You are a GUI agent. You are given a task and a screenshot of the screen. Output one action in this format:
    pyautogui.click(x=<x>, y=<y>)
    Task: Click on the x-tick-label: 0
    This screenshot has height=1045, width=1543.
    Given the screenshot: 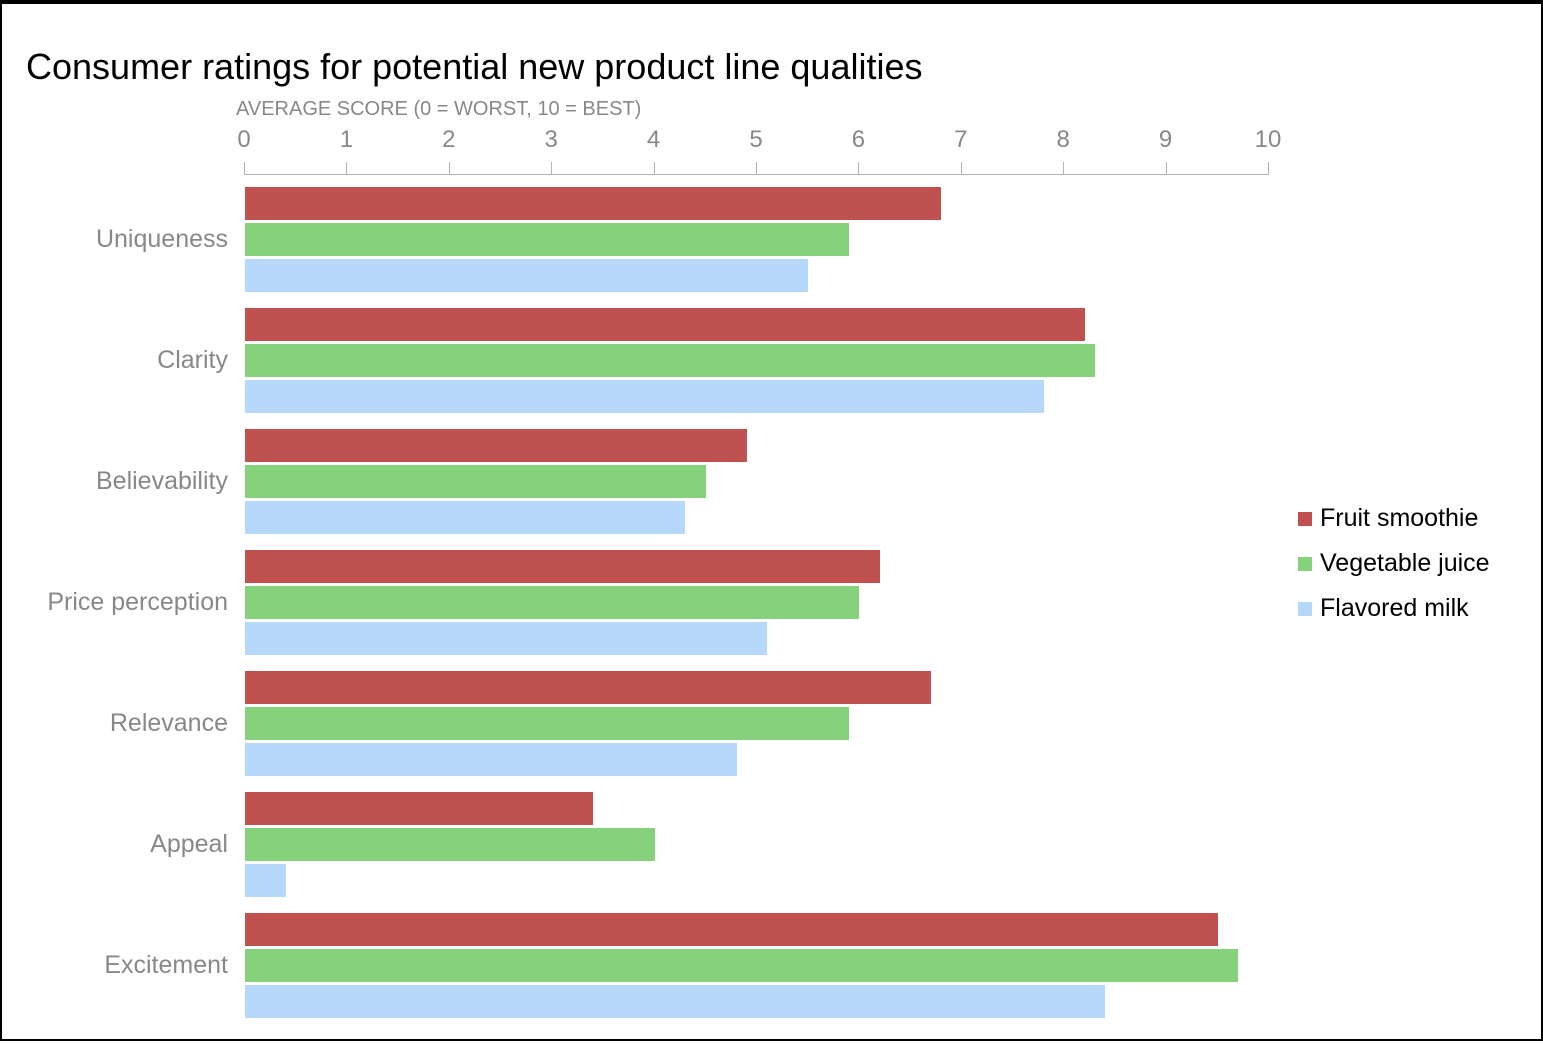 What is the action you would take?
    pyautogui.click(x=244, y=139)
    